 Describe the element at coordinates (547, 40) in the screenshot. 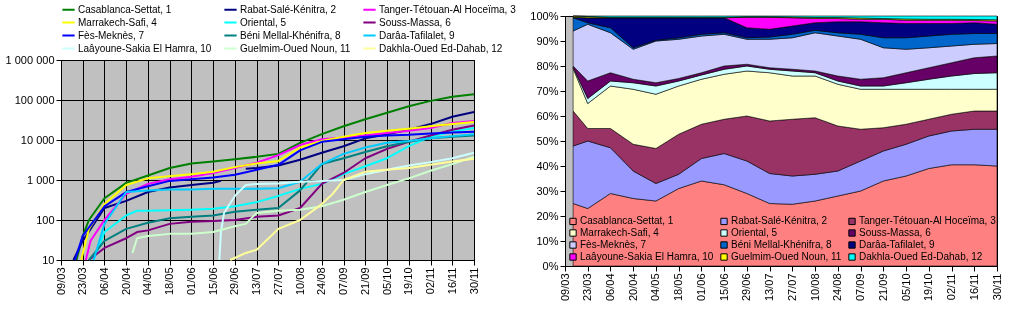

I see `y-tick-label: 90%` at that location.